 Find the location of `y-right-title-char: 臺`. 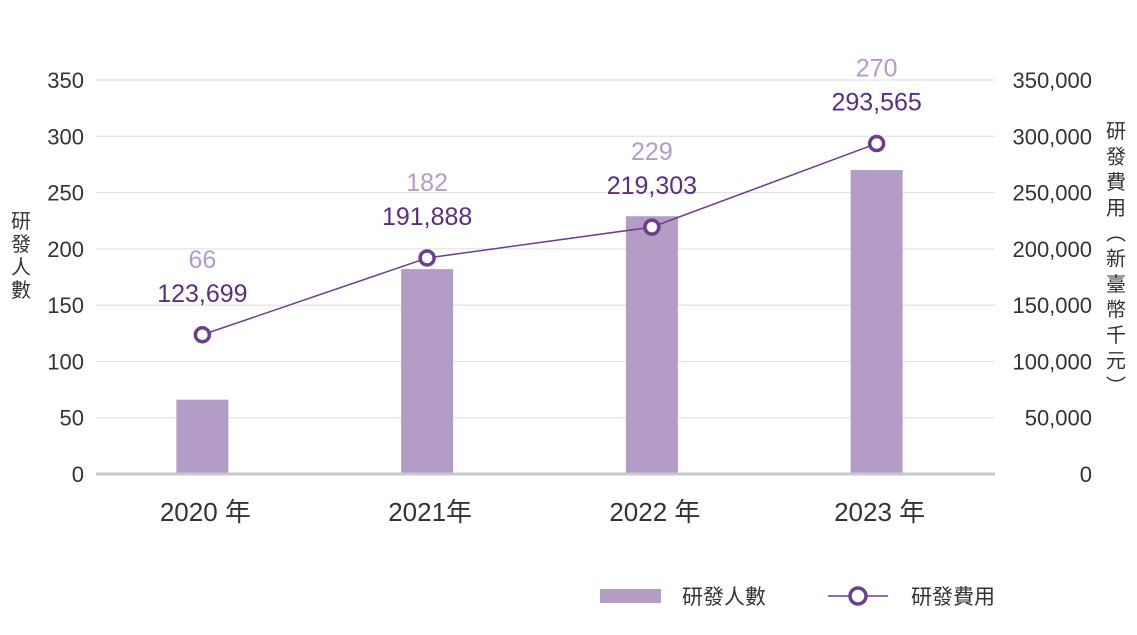

y-right-title-char: 臺 is located at coordinates (1116, 284).